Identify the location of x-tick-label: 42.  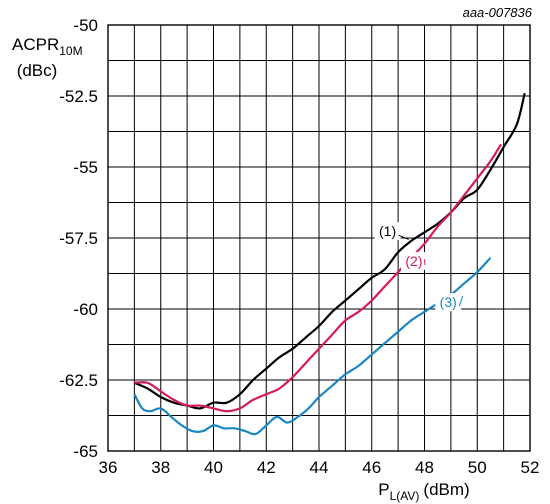
(266, 467).